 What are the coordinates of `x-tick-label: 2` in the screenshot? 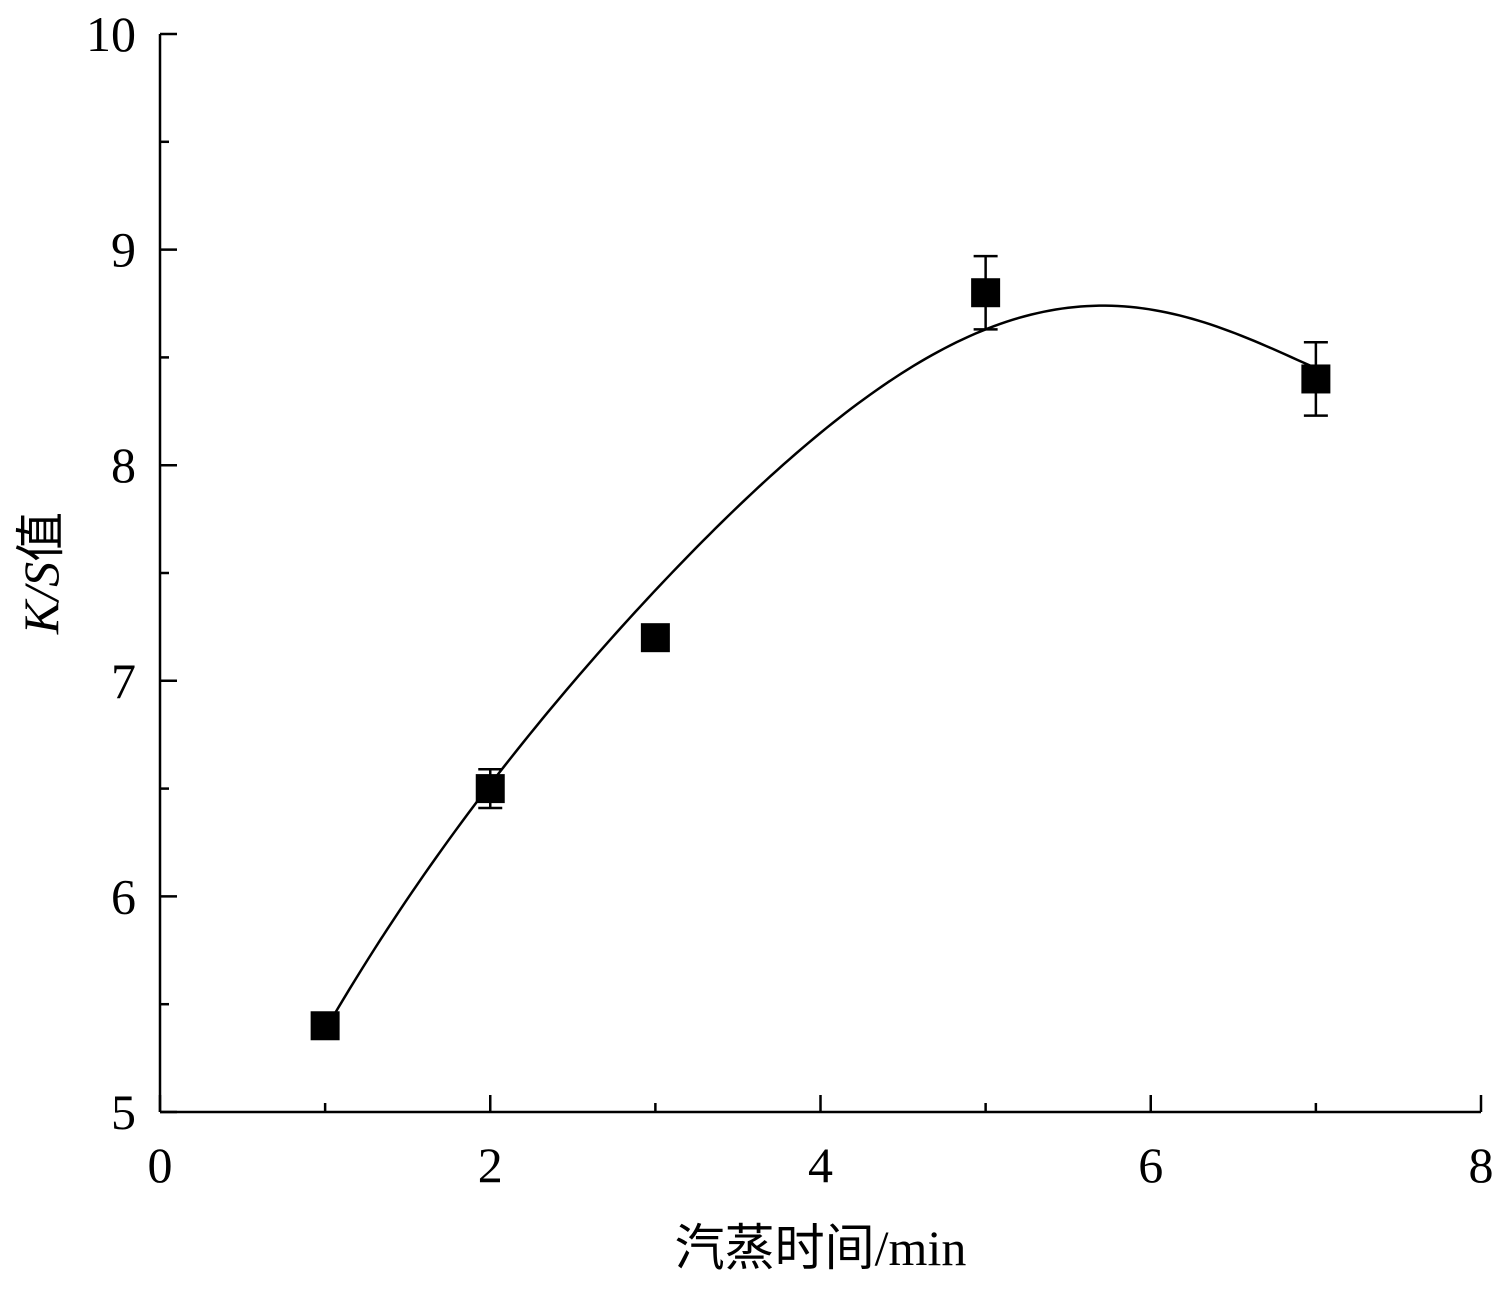 It's located at (490, 1165).